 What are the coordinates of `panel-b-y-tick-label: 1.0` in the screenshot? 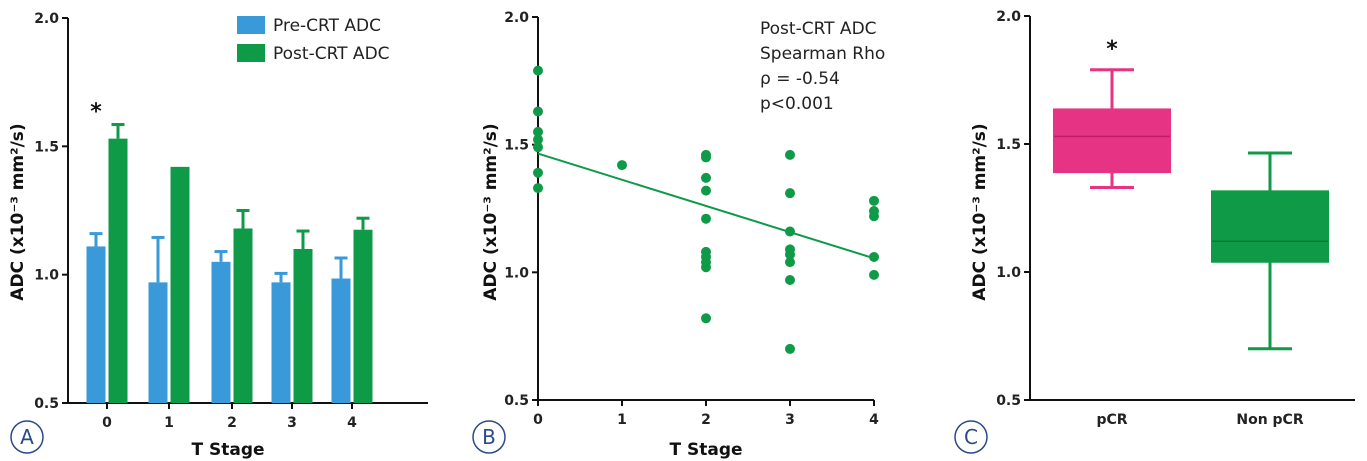 It's located at (516, 273).